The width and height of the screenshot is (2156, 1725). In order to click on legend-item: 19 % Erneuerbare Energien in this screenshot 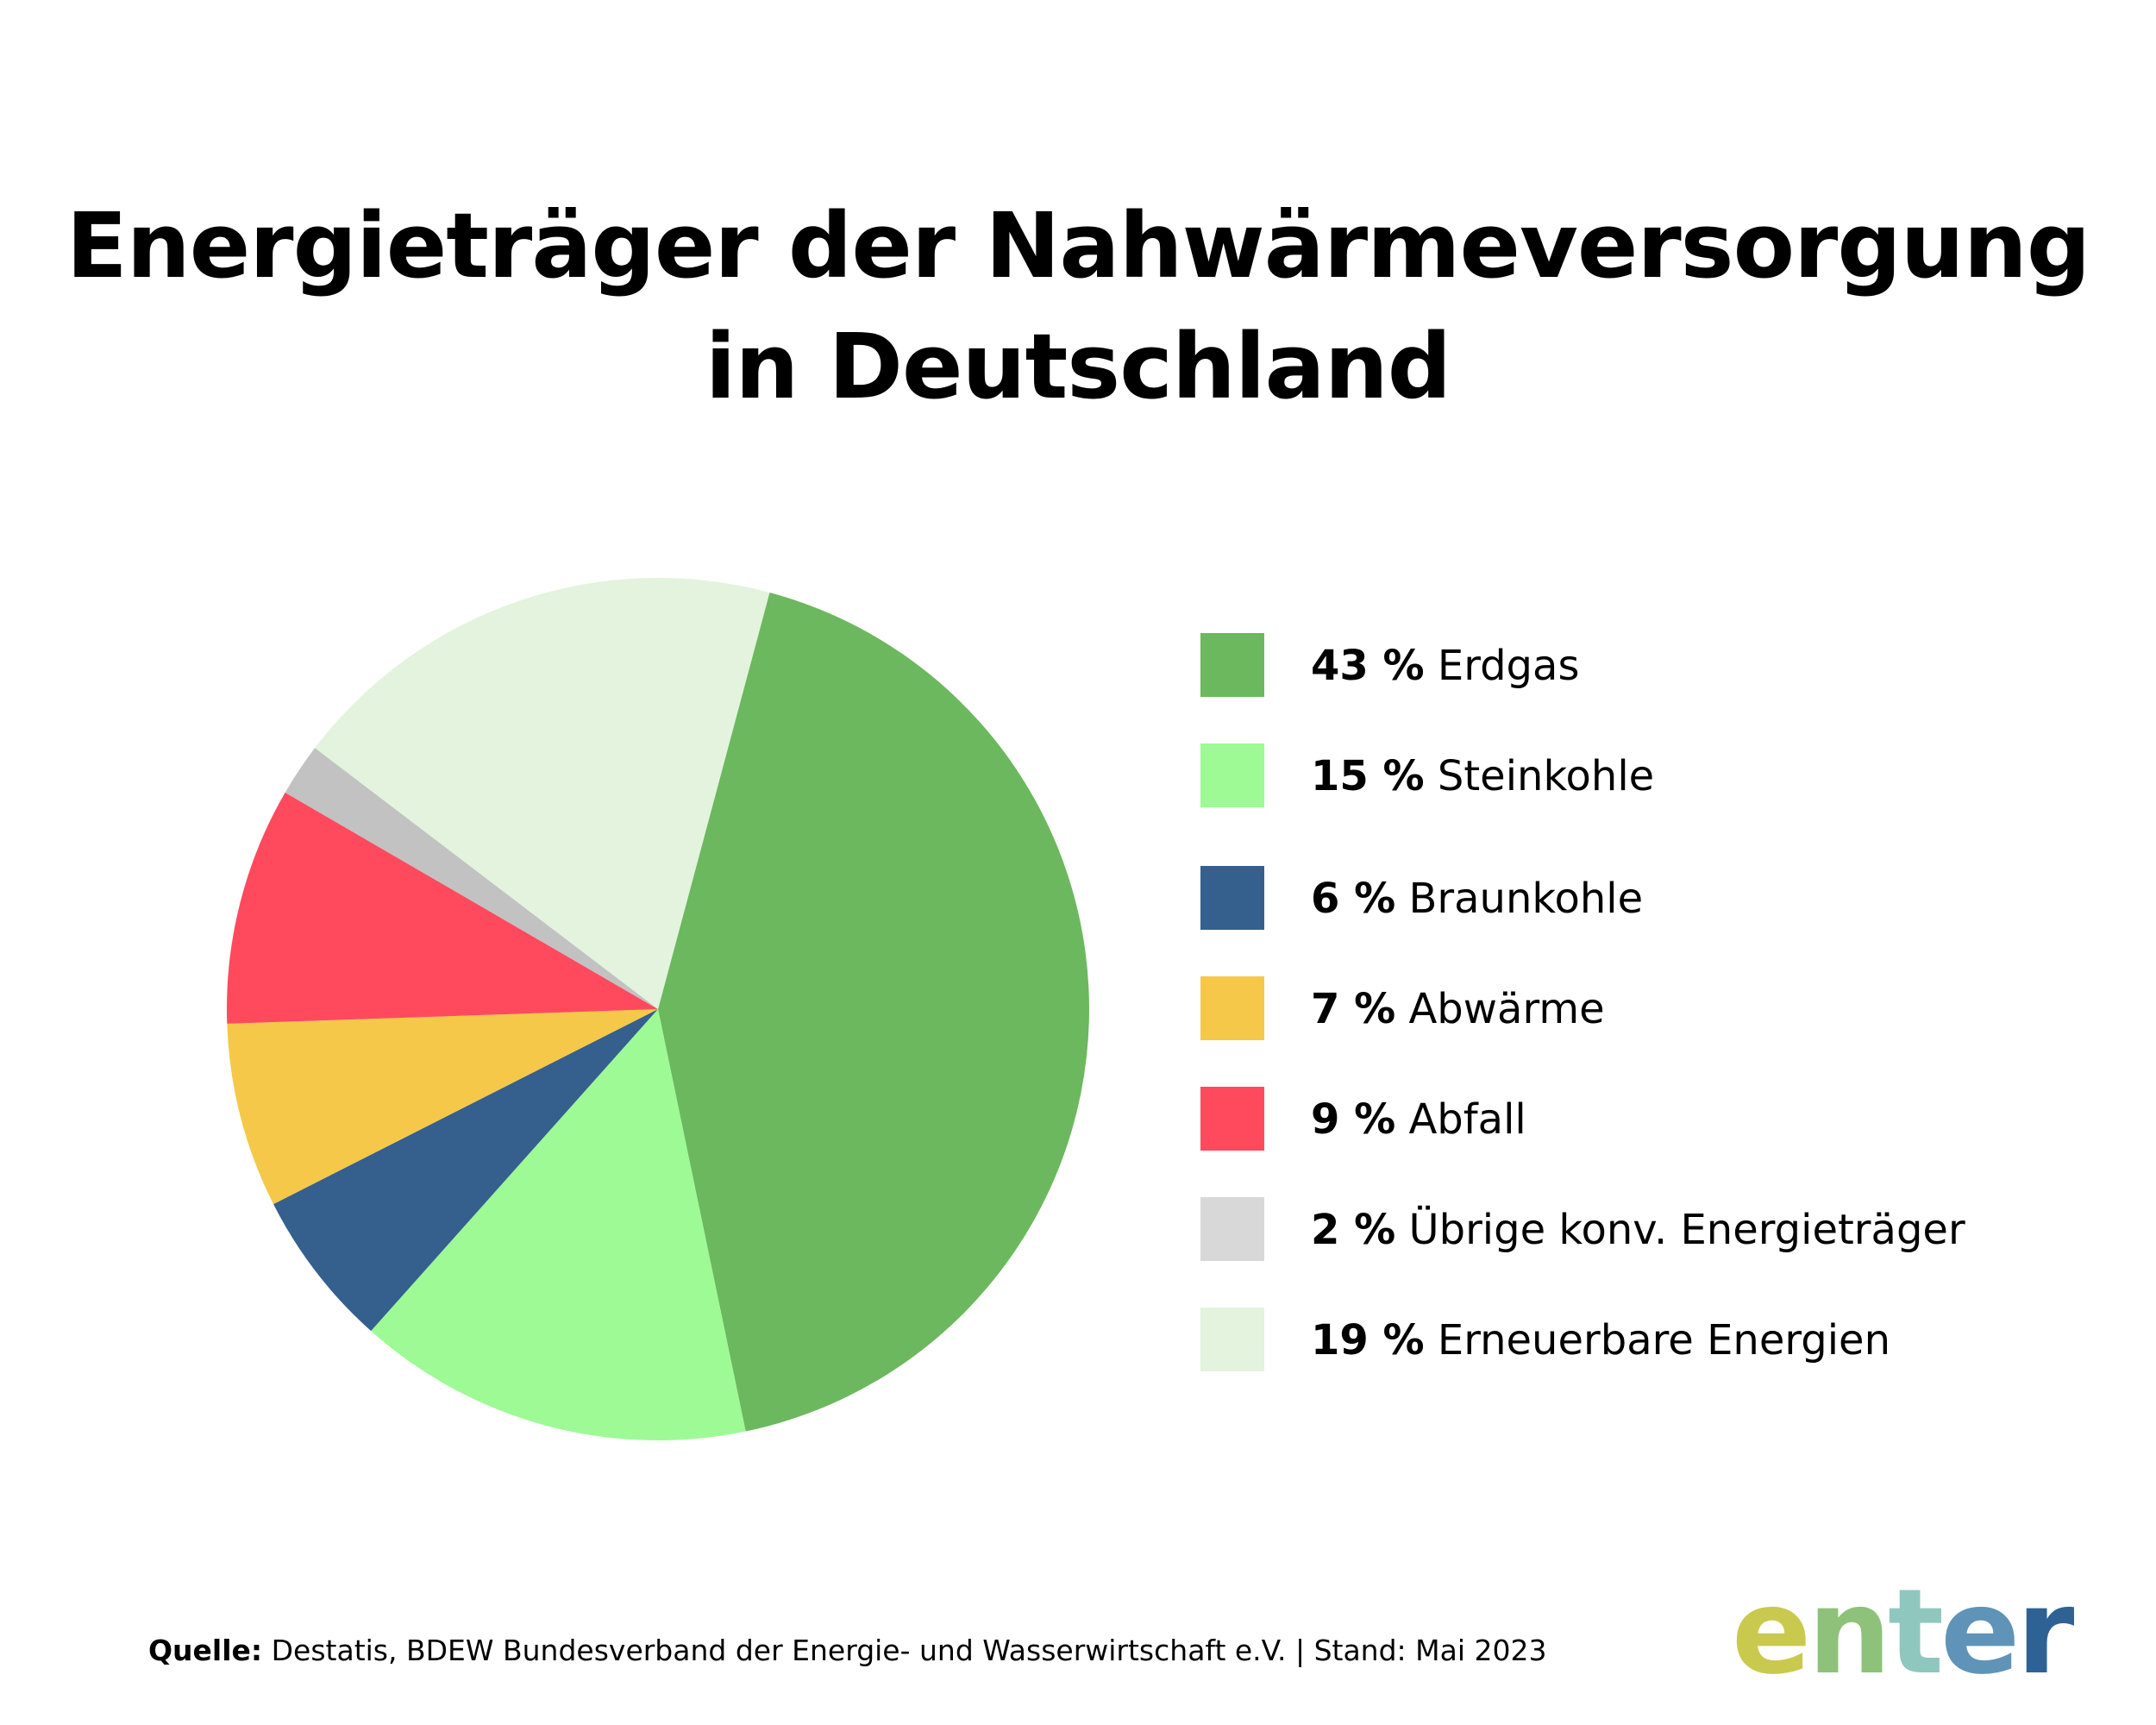, I will do `click(1657, 1341)`.